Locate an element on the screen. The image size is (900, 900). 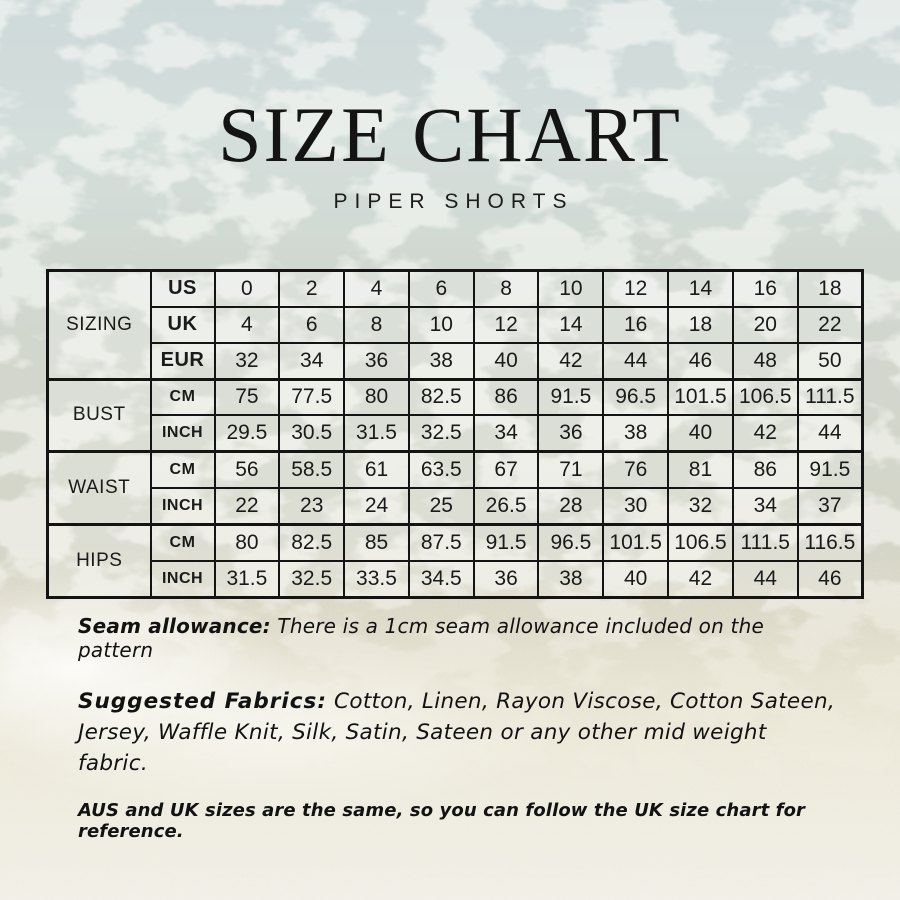
size-value-cell: 14 is located at coordinates (700, 288).